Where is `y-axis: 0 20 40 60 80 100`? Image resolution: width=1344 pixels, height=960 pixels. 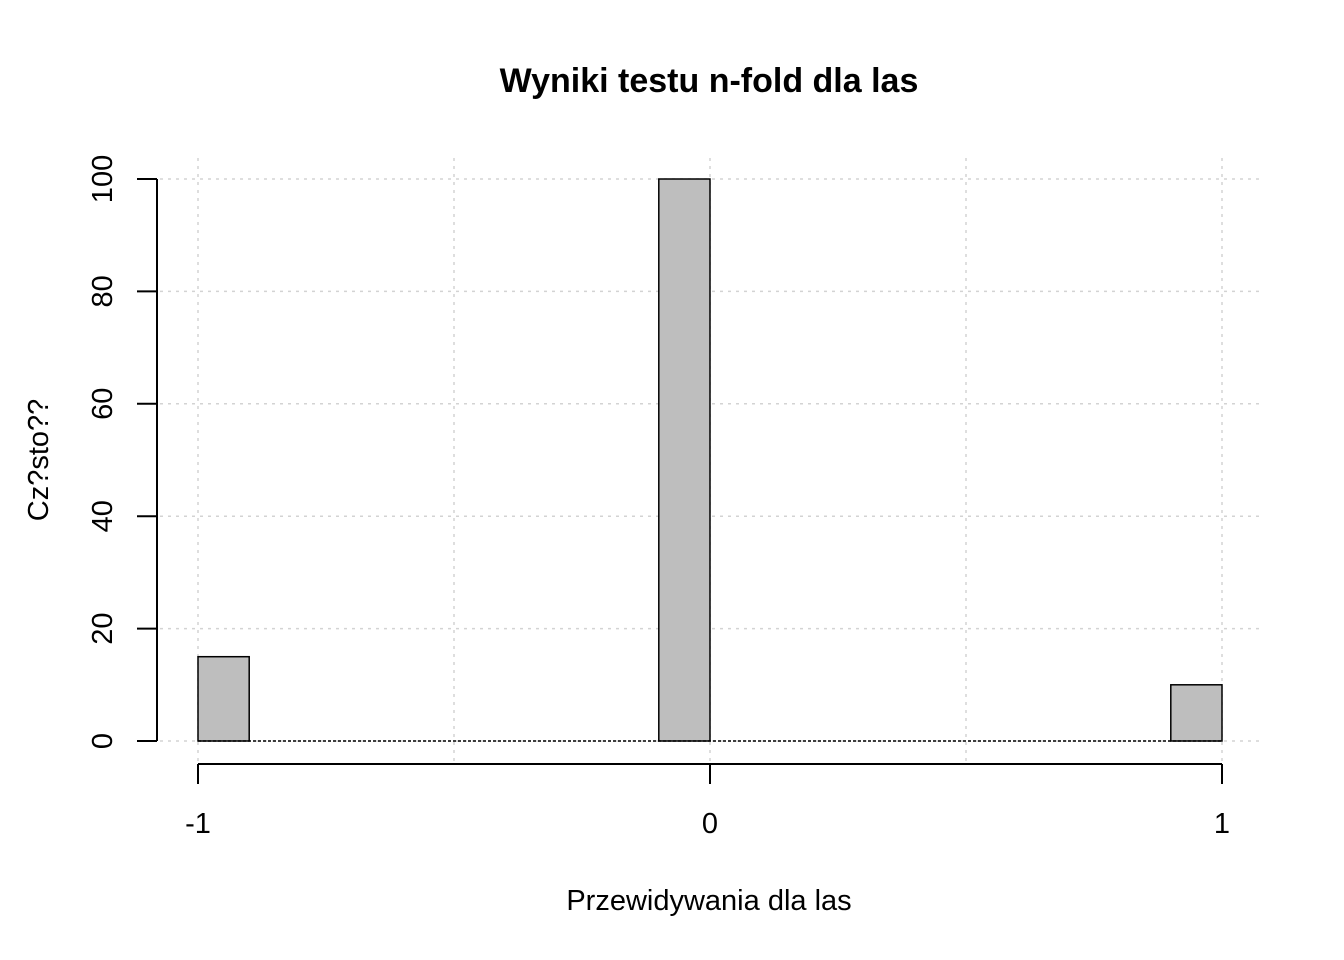 y-axis: 0 20 40 60 80 100 is located at coordinates (122, 452).